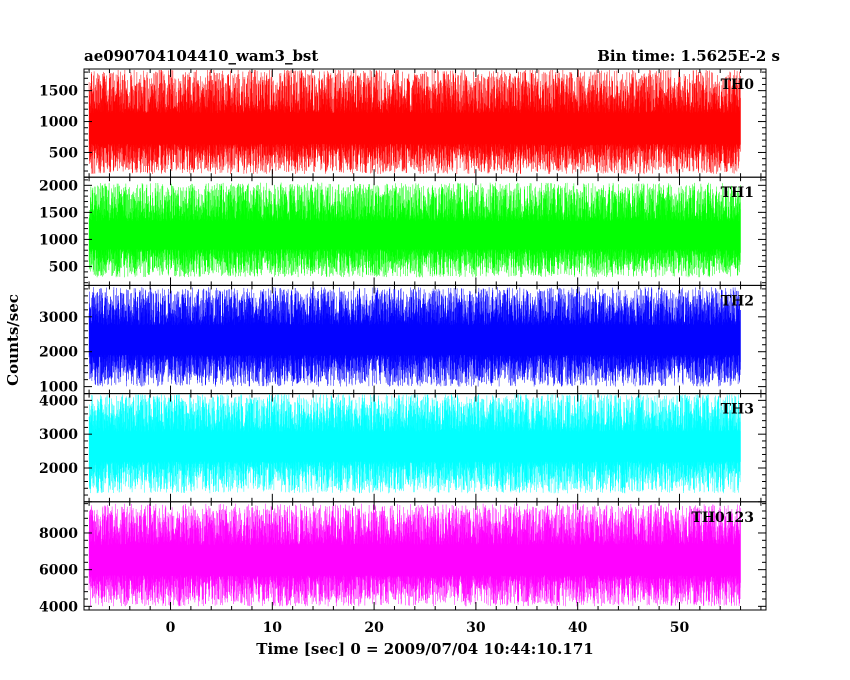 The width and height of the screenshot is (850, 680). Describe the element at coordinates (414, 230) in the screenshot. I see `series-th1` at that location.